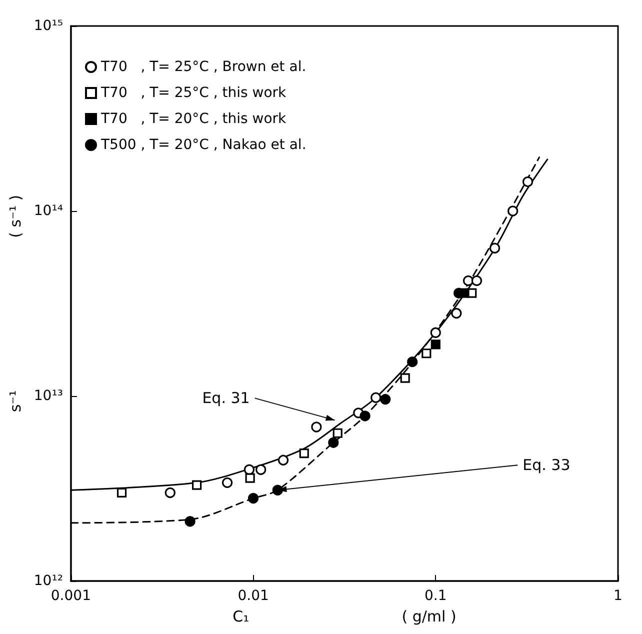 Image resolution: width=642 pixels, height=634 pixels. What do you see at coordinates (546, 465) in the screenshot?
I see `annotation: Eq. 33` at bounding box center [546, 465].